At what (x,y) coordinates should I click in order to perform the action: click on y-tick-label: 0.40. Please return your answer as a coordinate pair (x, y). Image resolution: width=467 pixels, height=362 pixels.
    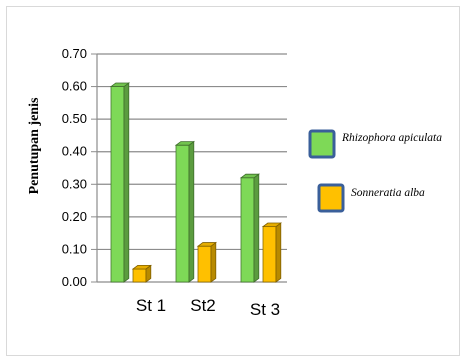
    Looking at the image, I should click on (74, 151).